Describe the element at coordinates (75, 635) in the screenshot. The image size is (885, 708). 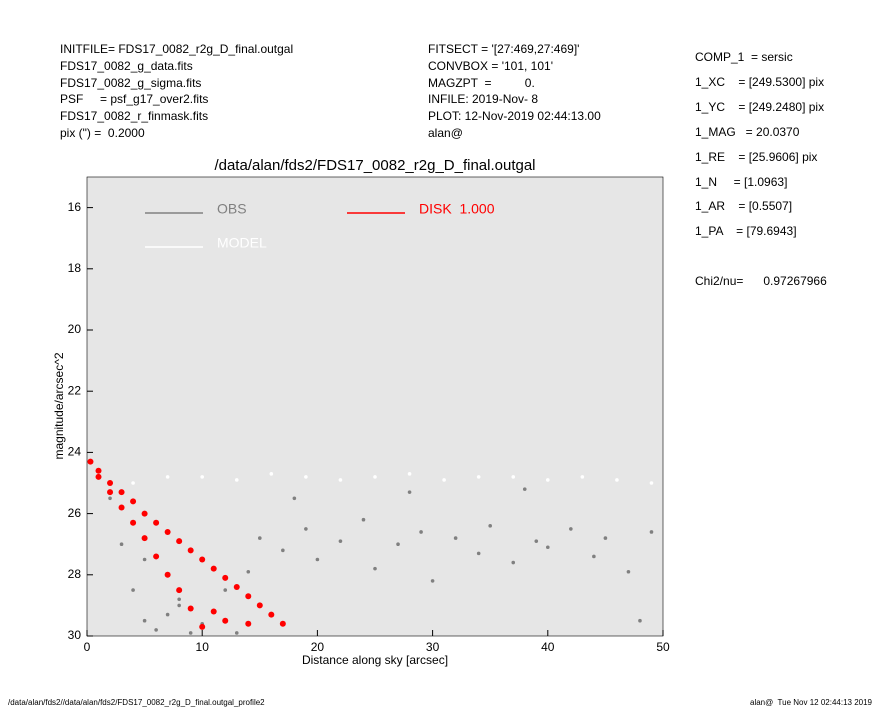
I see `y-tick-label: 30` at that location.